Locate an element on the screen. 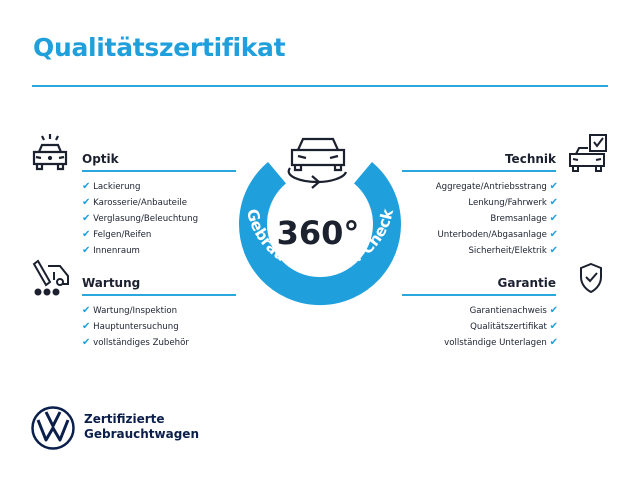  garantie-title: Garantie is located at coordinates (527, 283).